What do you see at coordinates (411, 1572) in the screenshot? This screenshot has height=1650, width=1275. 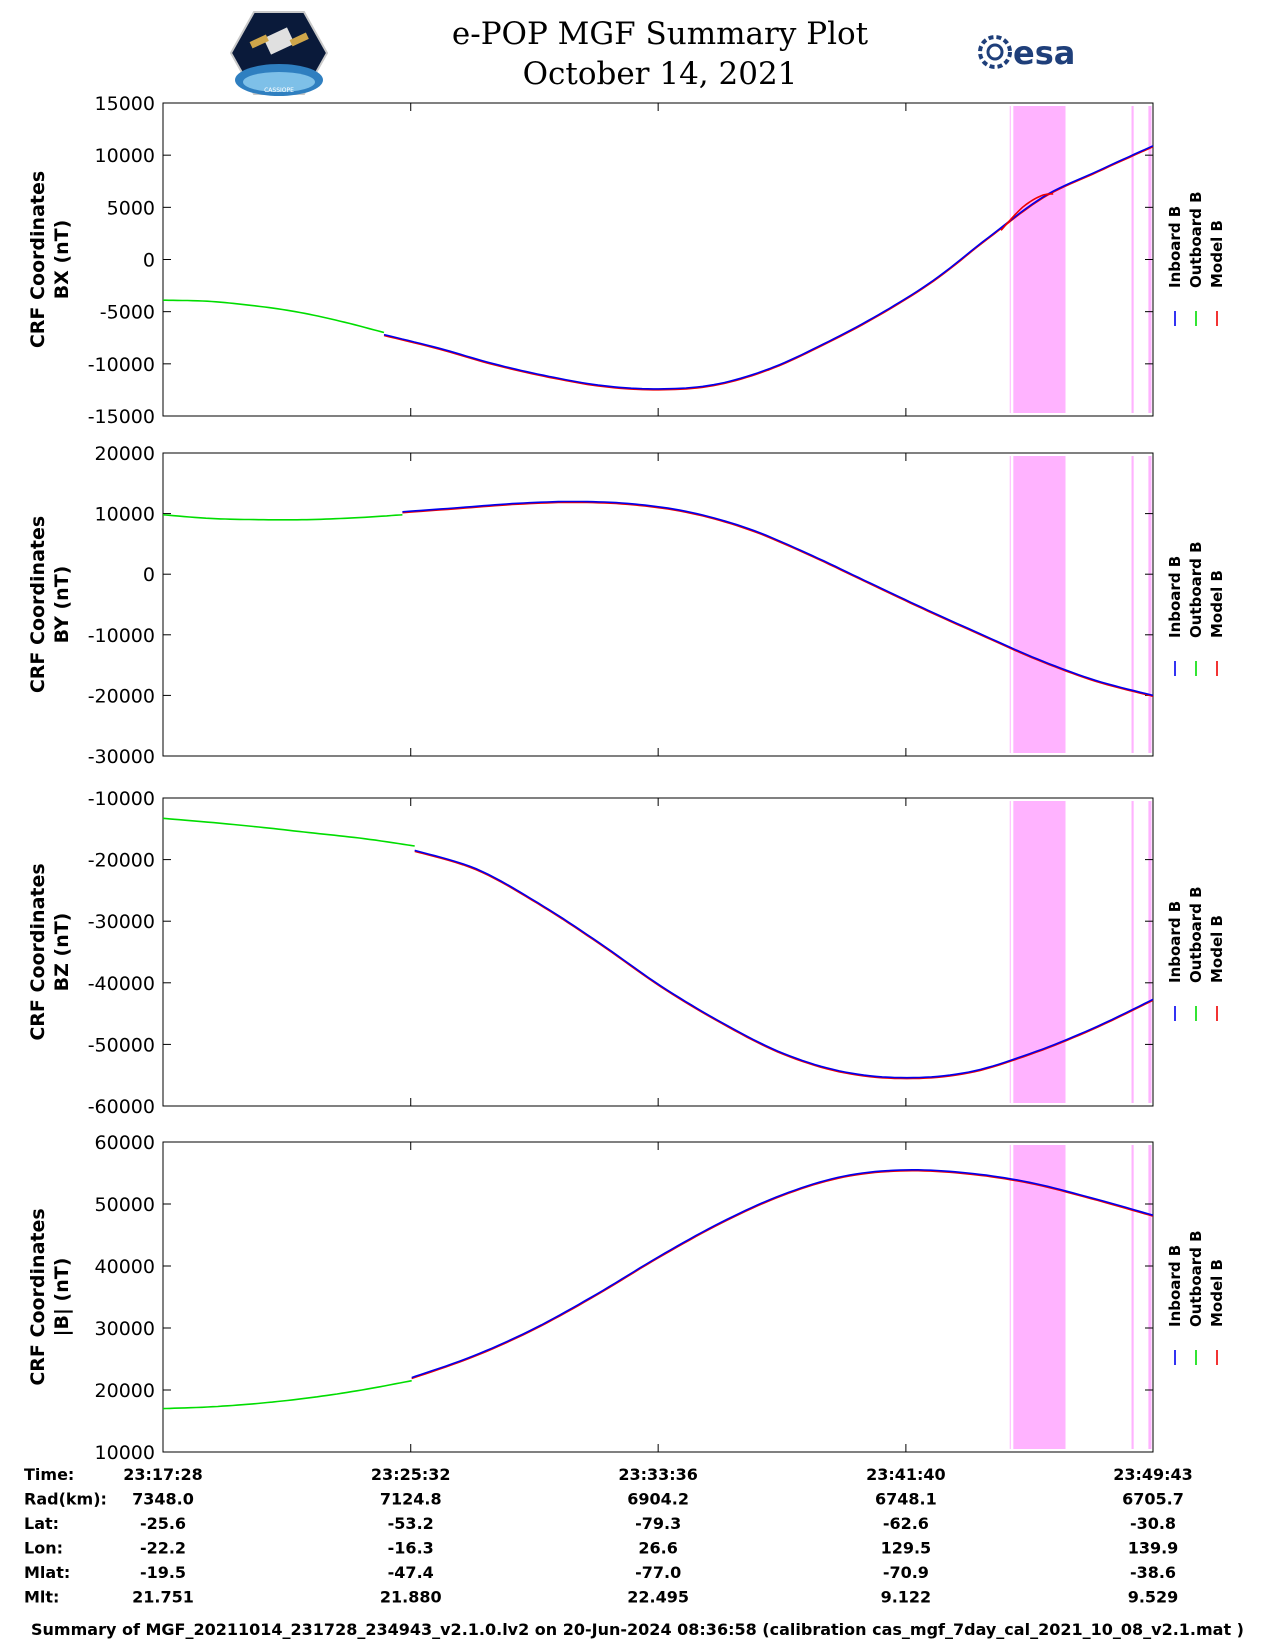 I see `table-cell: -47.4` at bounding box center [411, 1572].